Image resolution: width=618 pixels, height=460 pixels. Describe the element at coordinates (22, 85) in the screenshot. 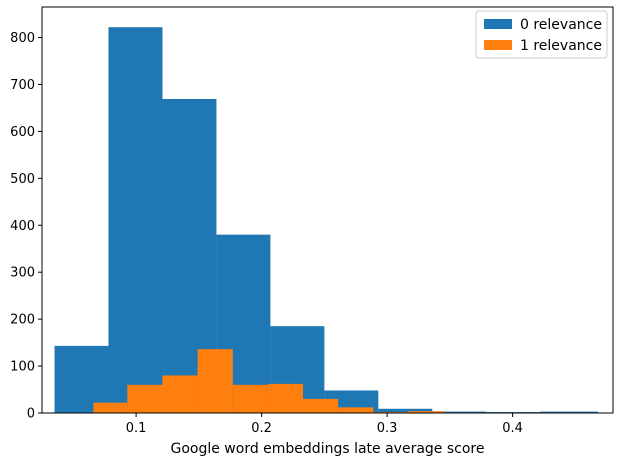

I see `y-tick-label: 700` at that location.